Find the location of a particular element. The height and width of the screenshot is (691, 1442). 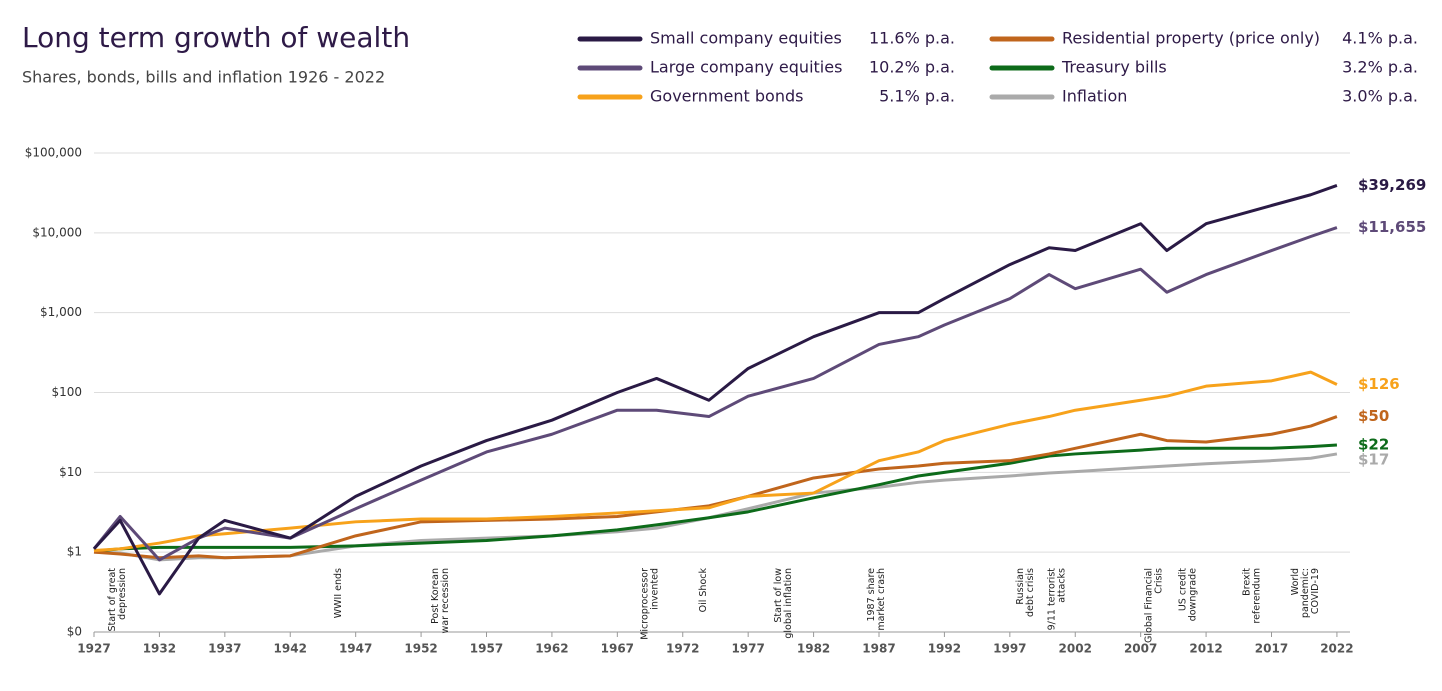

end-label: $11,655 is located at coordinates (1392, 227).